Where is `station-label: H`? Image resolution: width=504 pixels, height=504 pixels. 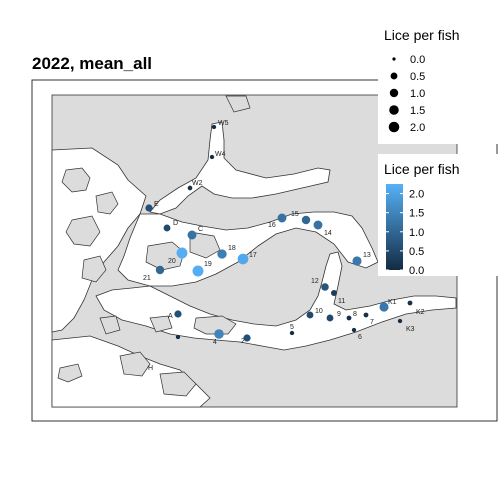
station-label: H is located at coordinates (150, 368).